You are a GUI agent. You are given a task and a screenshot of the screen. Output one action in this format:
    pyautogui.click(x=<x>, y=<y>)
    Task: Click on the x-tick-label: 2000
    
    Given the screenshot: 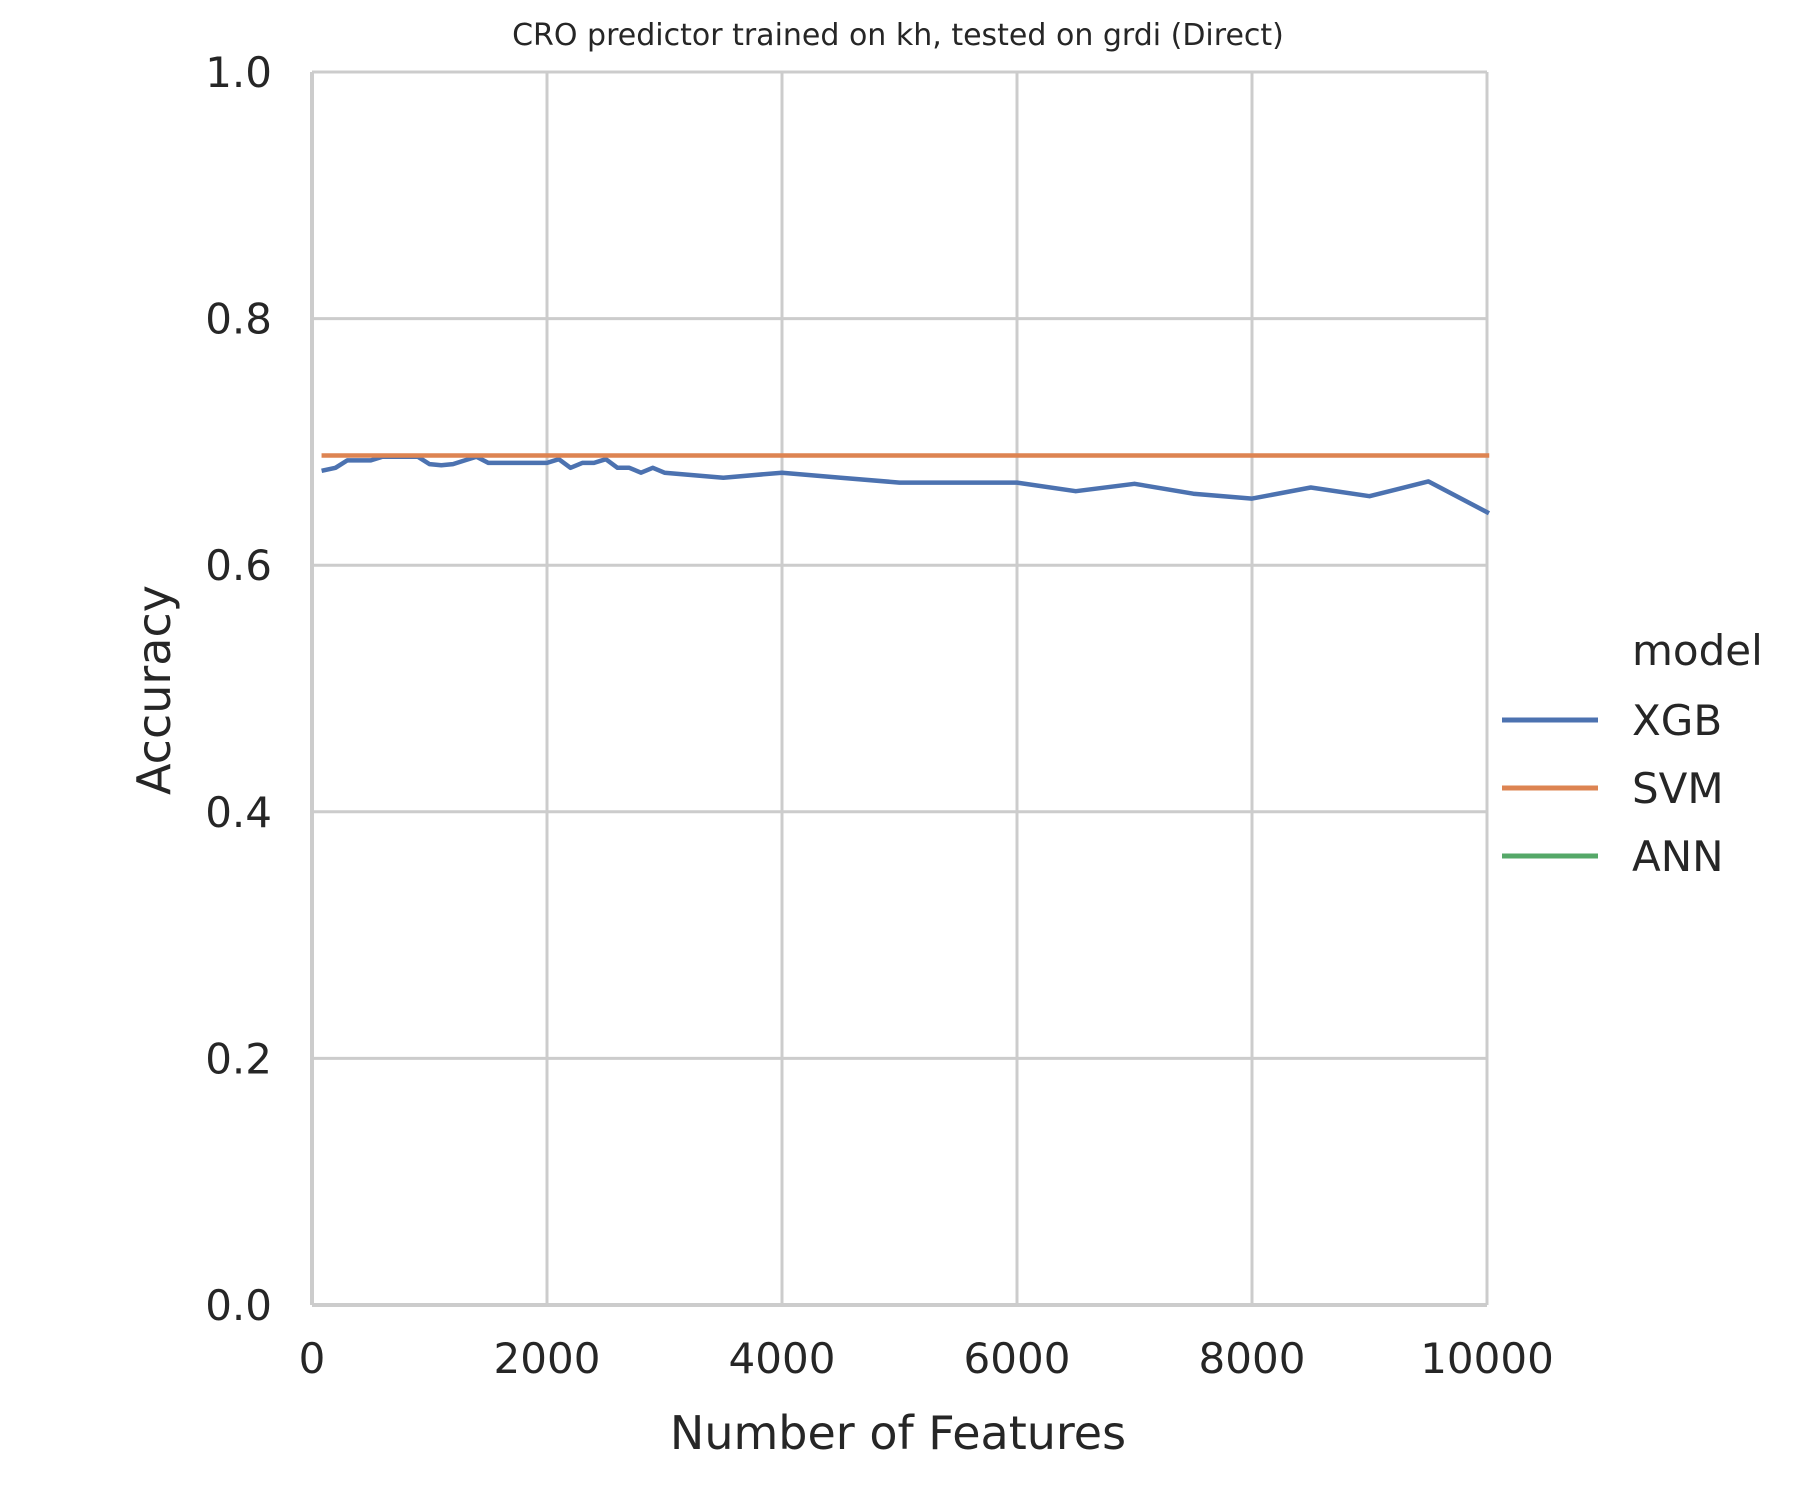 What is the action you would take?
    pyautogui.click(x=547, y=1358)
    